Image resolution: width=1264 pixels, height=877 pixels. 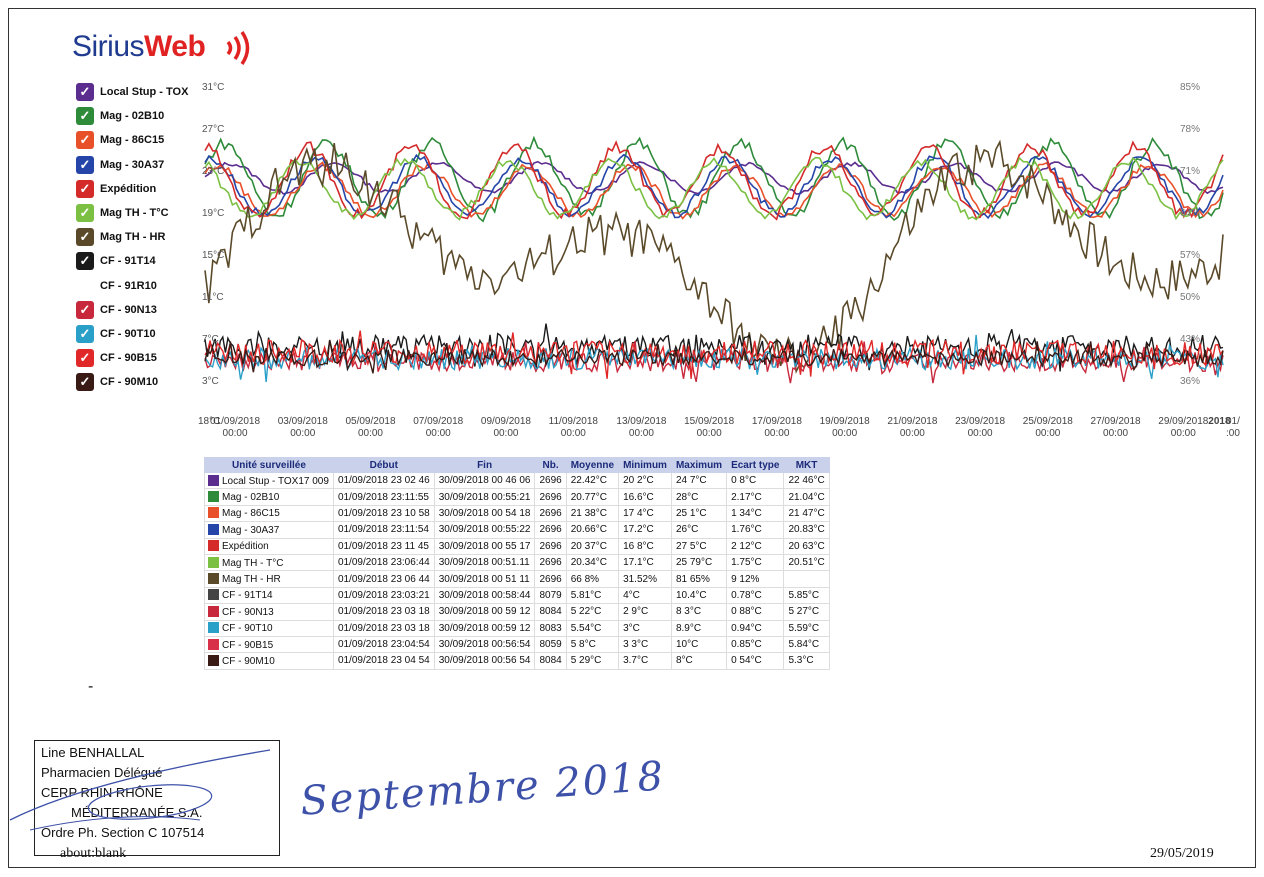 I want to click on legend-item: ✓ Mag - 02B10, so click(x=140, y=116).